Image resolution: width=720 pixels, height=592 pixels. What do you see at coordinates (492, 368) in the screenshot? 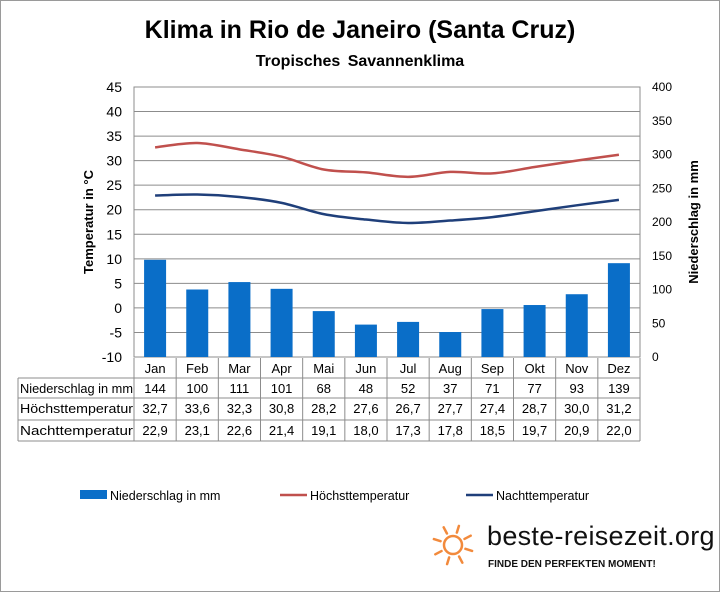
I see `x-tick-label: Sep` at bounding box center [492, 368].